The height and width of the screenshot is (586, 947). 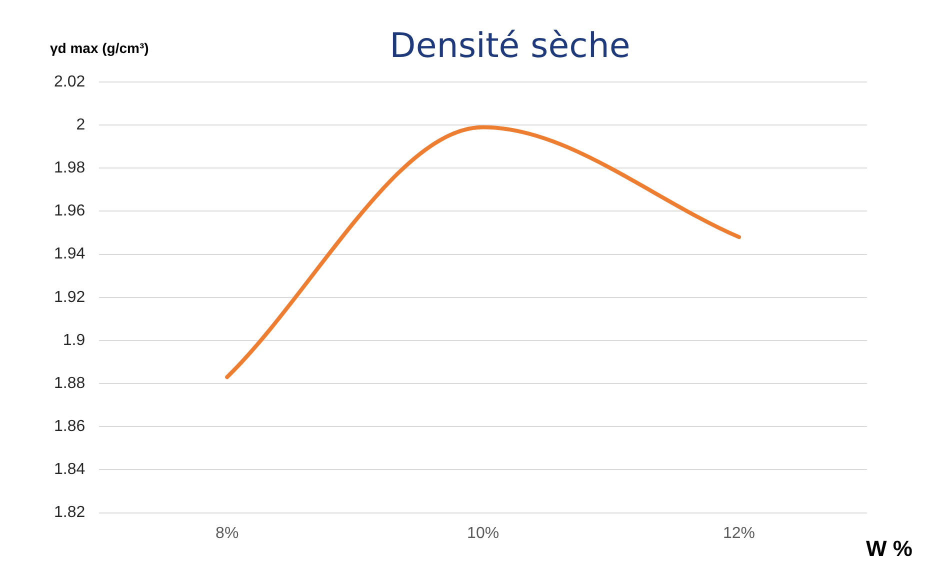 What do you see at coordinates (227, 533) in the screenshot?
I see `x-tick-label: 8%` at bounding box center [227, 533].